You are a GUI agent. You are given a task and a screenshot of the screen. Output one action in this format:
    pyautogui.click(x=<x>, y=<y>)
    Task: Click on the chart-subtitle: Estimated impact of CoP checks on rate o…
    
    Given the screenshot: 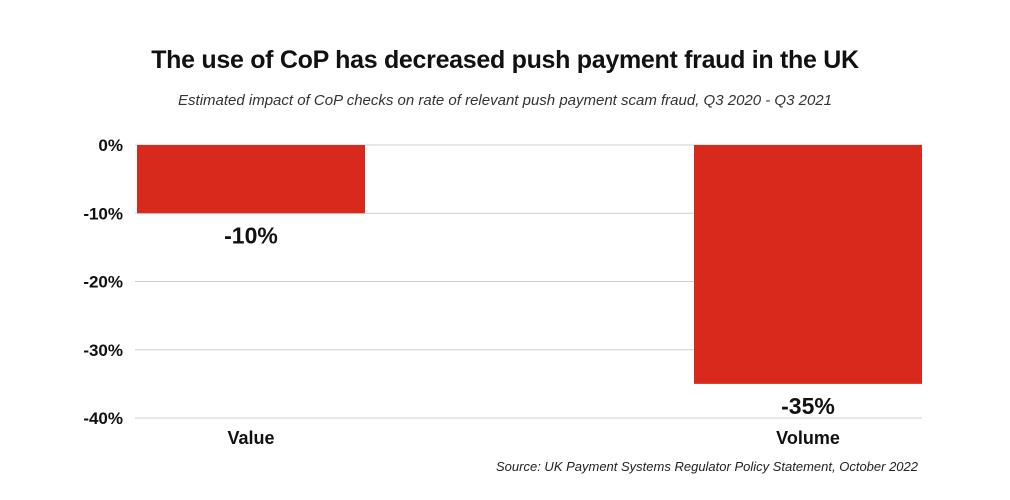 What is the action you would take?
    pyautogui.click(x=505, y=100)
    